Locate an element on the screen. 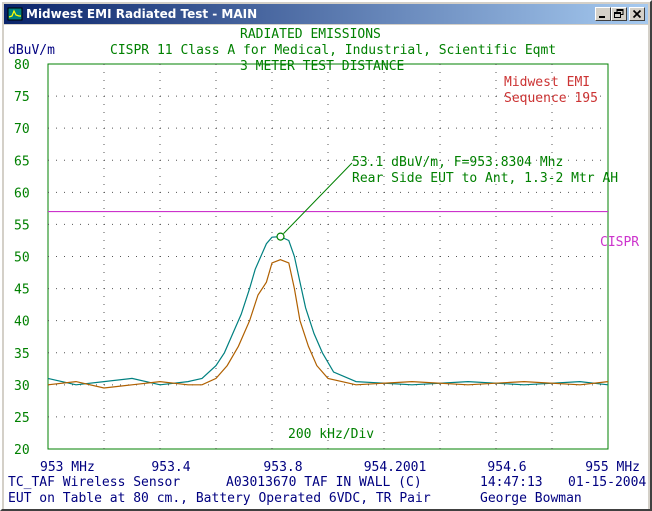 This screenshot has height=511, width=652. y-tick-label: 45 is located at coordinates (22, 290).